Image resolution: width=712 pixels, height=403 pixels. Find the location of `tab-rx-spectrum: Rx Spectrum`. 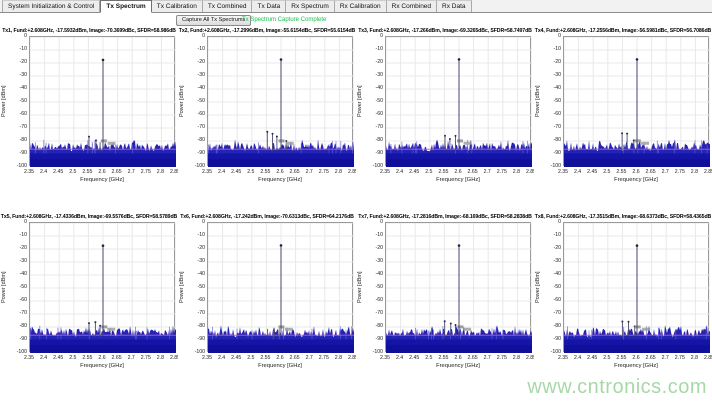

tab-rx-spectrum: Rx Spectrum is located at coordinates (310, 6).